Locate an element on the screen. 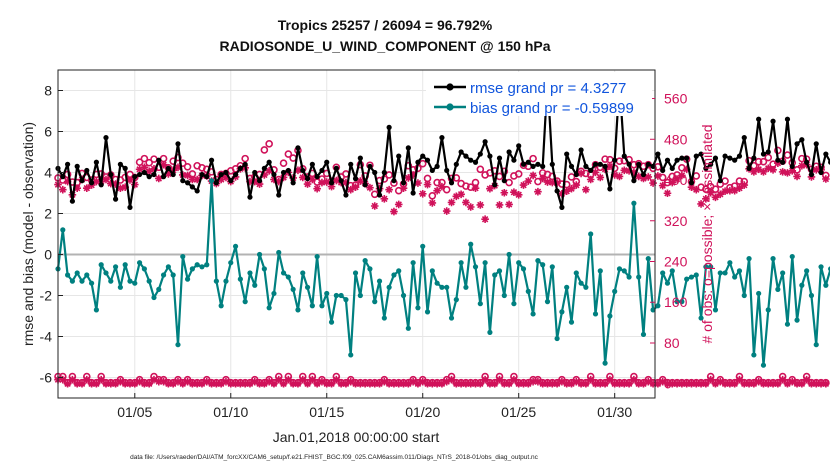 This screenshot has height=470, width=830. y-left-tick-label: 0 is located at coordinates (48, 255).